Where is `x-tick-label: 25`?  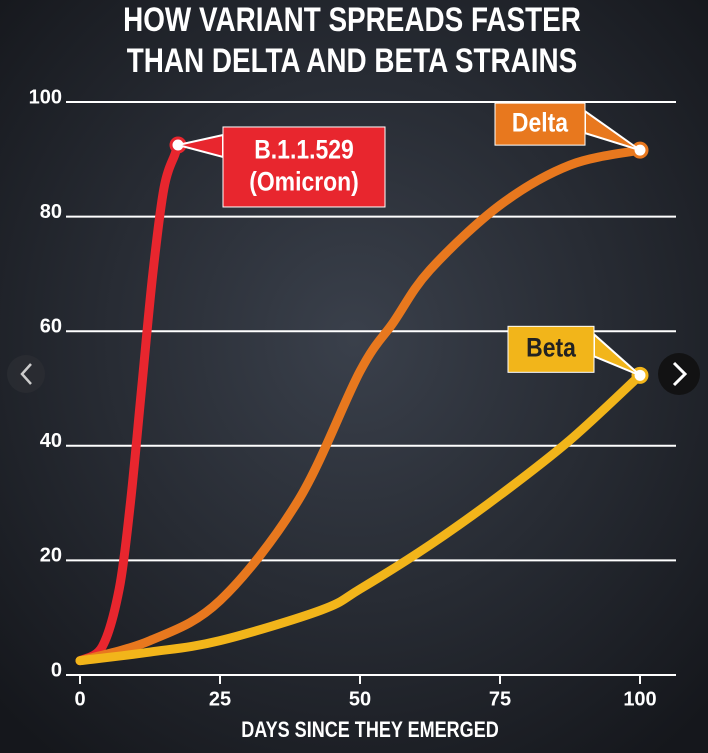
x-tick-label: 25 is located at coordinates (220, 699).